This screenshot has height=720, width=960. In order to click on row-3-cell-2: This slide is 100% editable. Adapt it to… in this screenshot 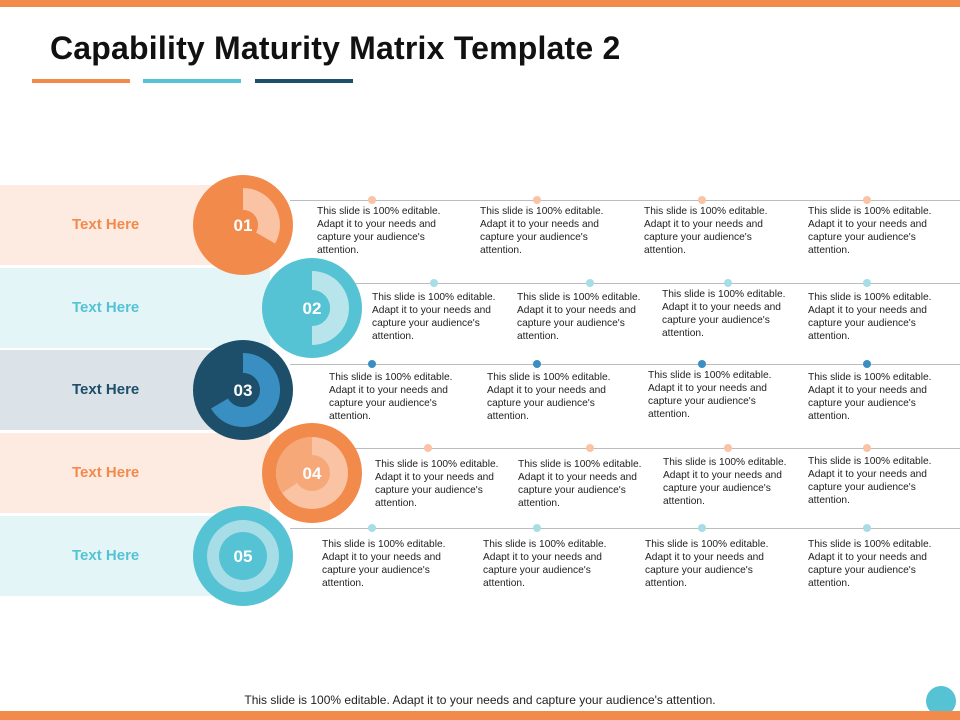, I will do `click(549, 397)`.